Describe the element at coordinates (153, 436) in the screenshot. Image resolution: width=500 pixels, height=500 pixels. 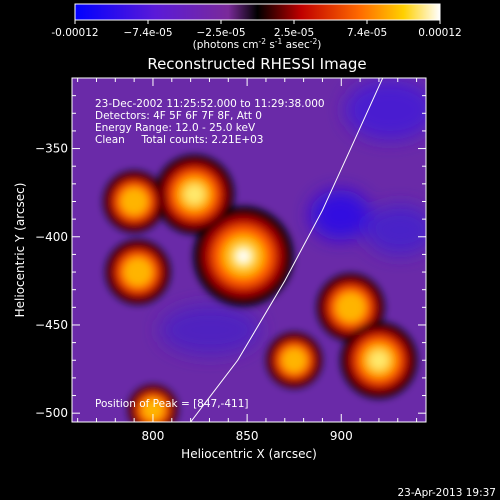
I see `x-tick-label: 800` at that location.